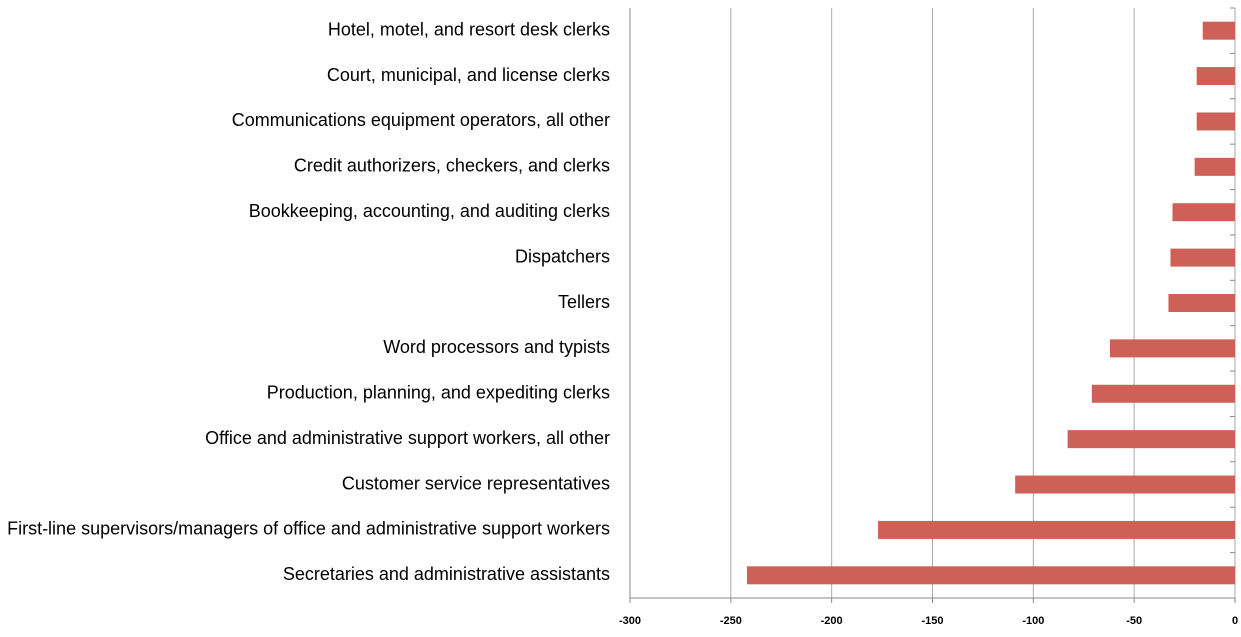 The height and width of the screenshot is (637, 1241). Describe the element at coordinates (1134, 621) in the screenshot. I see `x-tick-label: -50` at that location.